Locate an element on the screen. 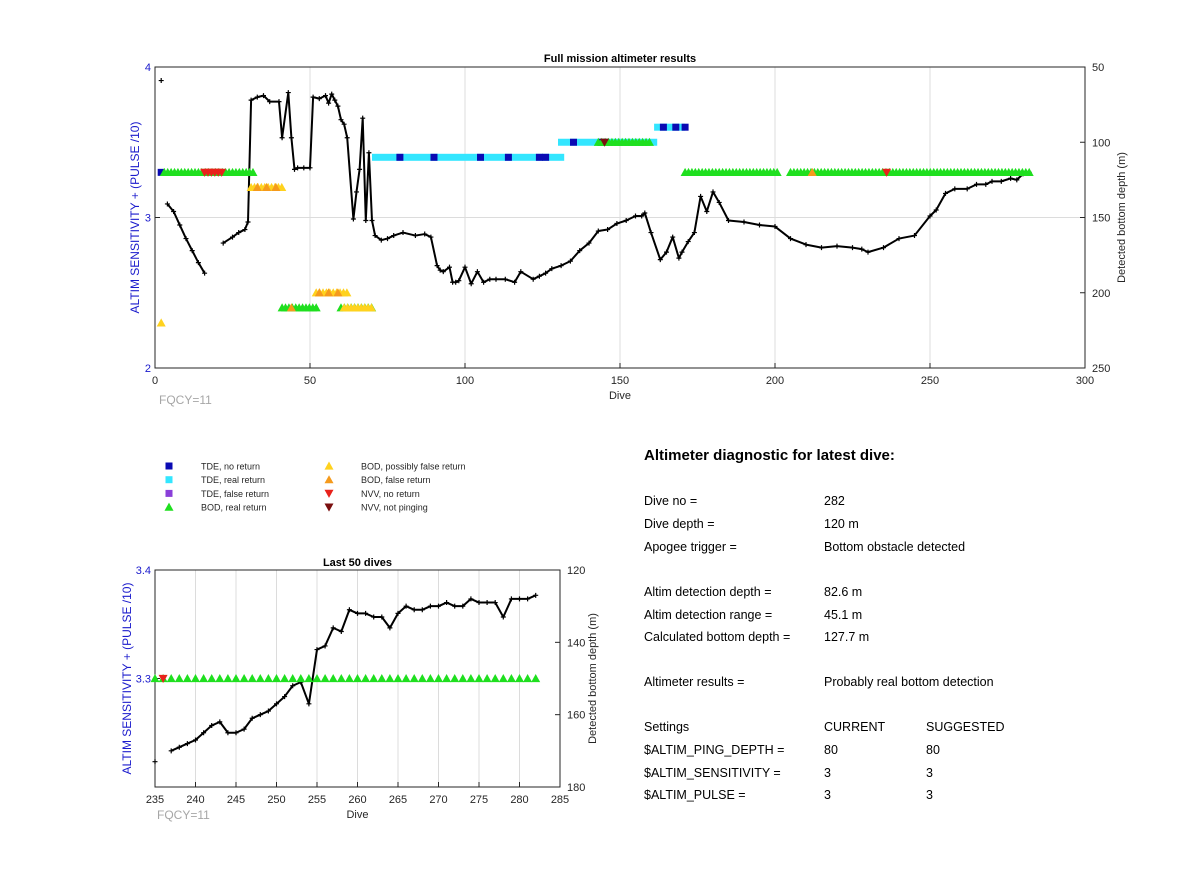 The height and width of the screenshot is (885, 1200). x-tick-label: 300 is located at coordinates (1085, 381).